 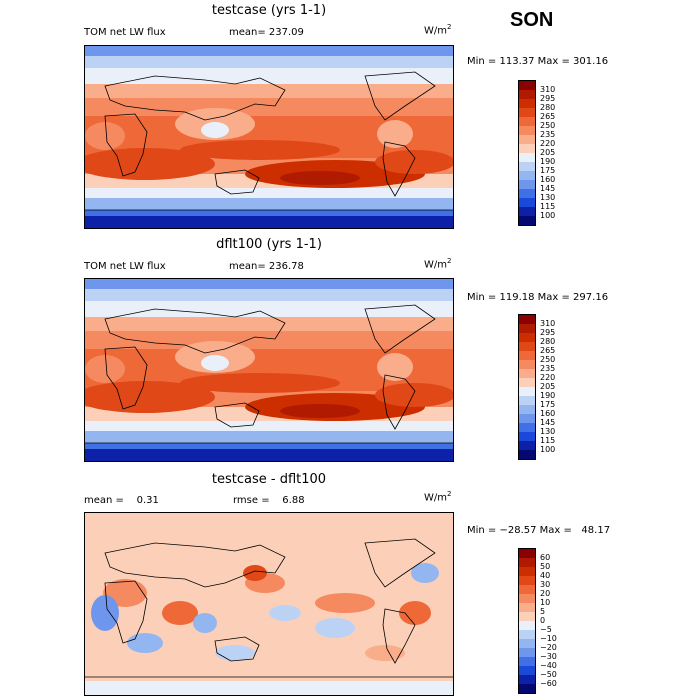 What do you see at coordinates (548, 116) in the screenshot?
I see `colorbar-tick-label: 265` at bounding box center [548, 116].